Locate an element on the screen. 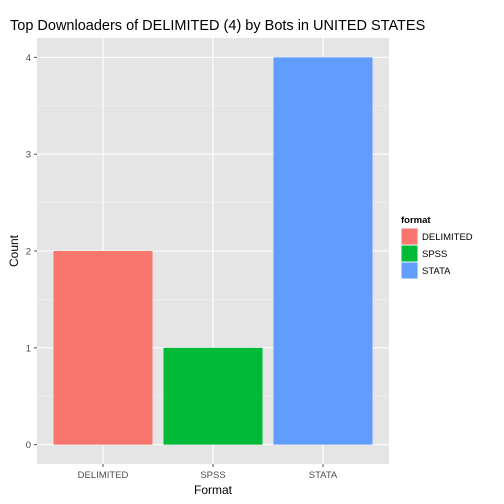  bar-spss is located at coordinates (213, 396).